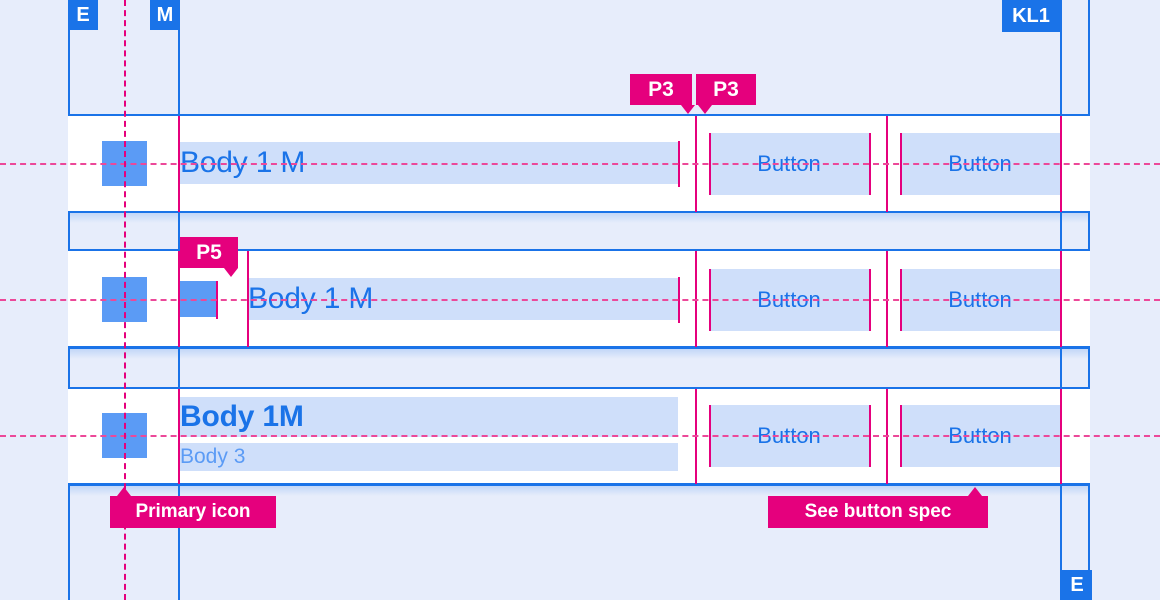 Image resolution: width=1160 pixels, height=600 pixels. I want to click on annotation-chip-edge-top-left: E, so click(83, 15).